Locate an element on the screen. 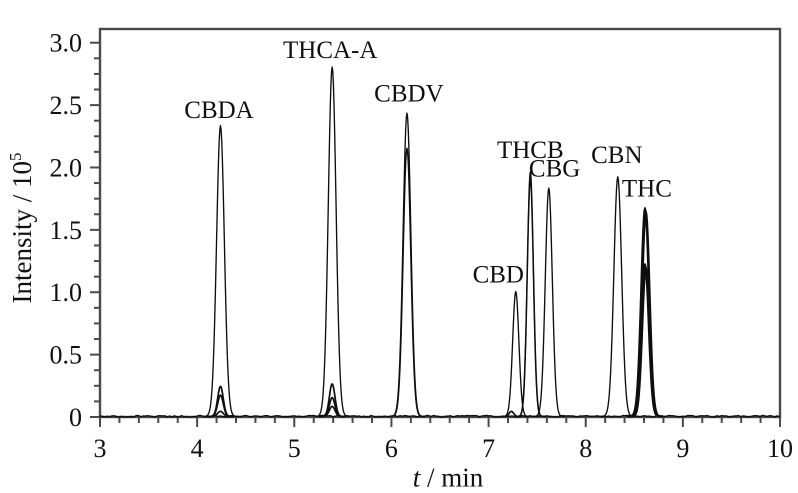  peak-label-cbn: CBN is located at coordinates (616, 155).